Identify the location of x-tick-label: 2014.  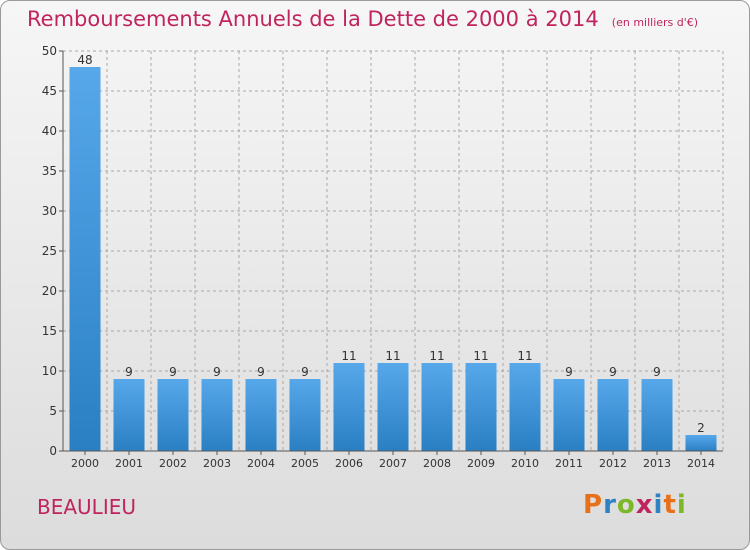
(701, 463).